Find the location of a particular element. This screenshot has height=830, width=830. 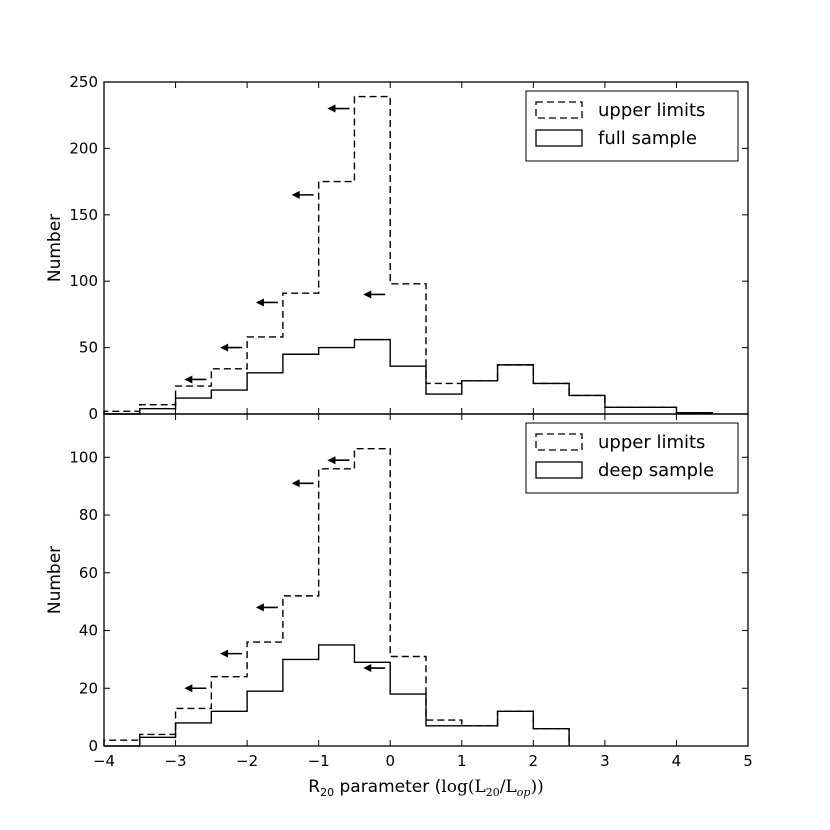

y-tick-label-1-5: 100 is located at coordinates (83, 457).